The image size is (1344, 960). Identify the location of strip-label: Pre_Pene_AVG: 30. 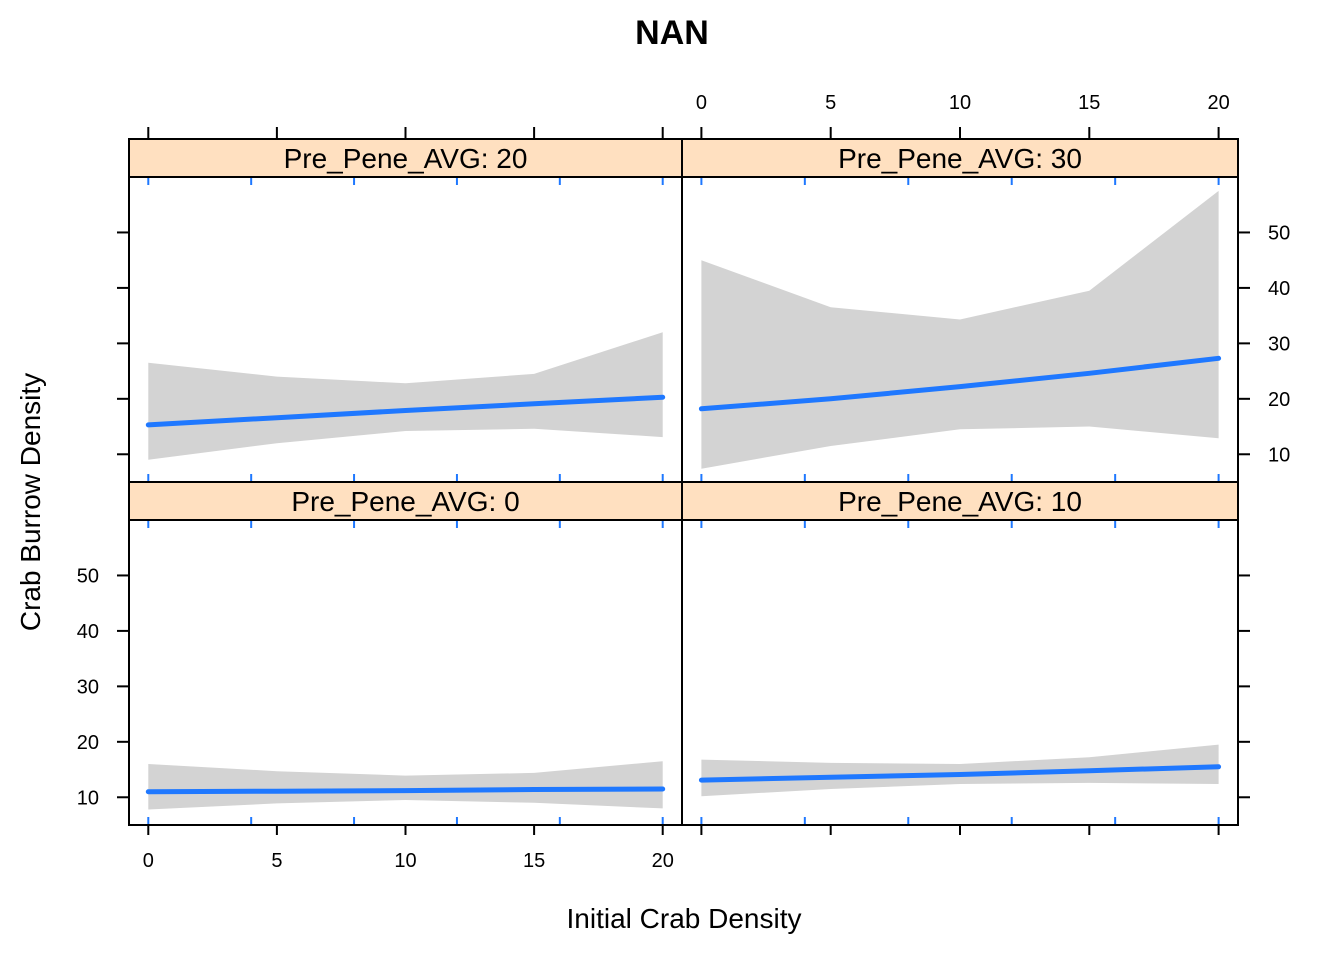
(960, 158).